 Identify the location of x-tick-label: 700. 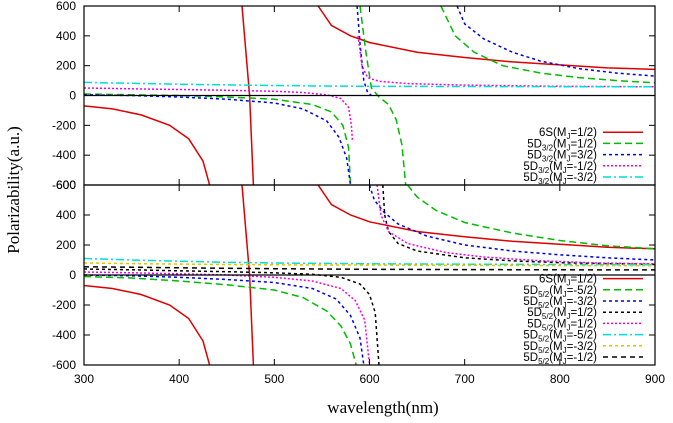
(465, 379).